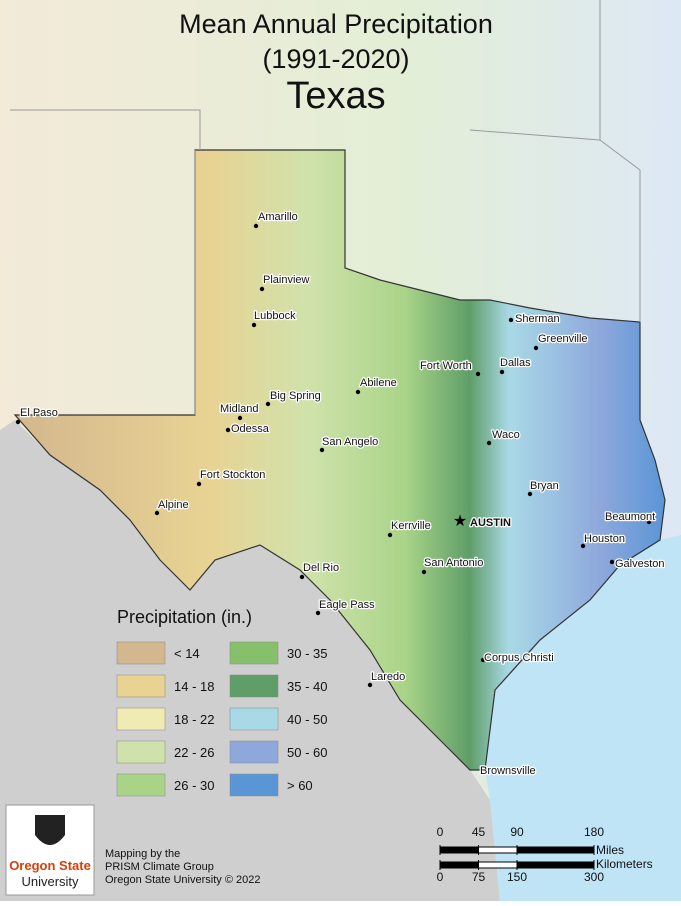  Describe the element at coordinates (624, 864) in the screenshot. I see `scale-unit: Kilometers` at that location.